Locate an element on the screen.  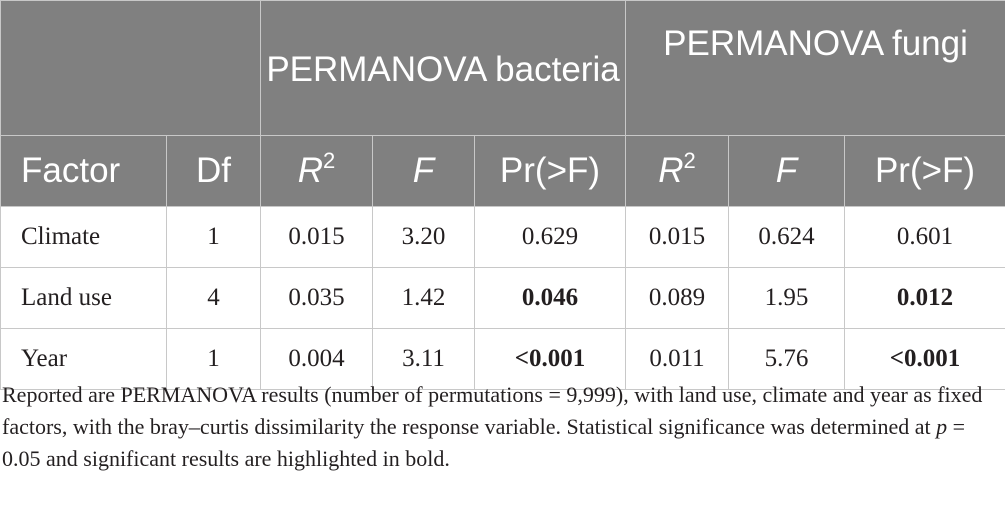
col-fungi-pr: Pr(>F) is located at coordinates (924, 171).